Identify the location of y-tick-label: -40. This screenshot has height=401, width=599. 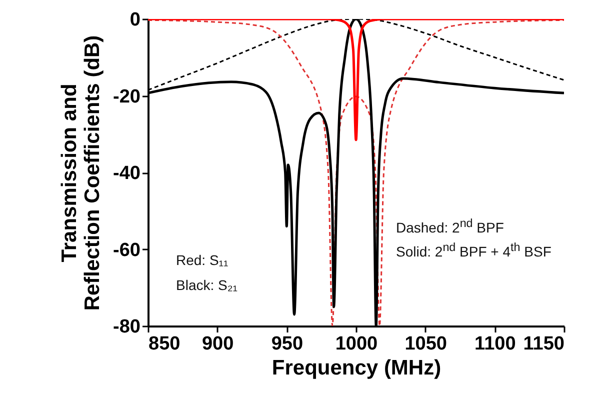
(126, 173).